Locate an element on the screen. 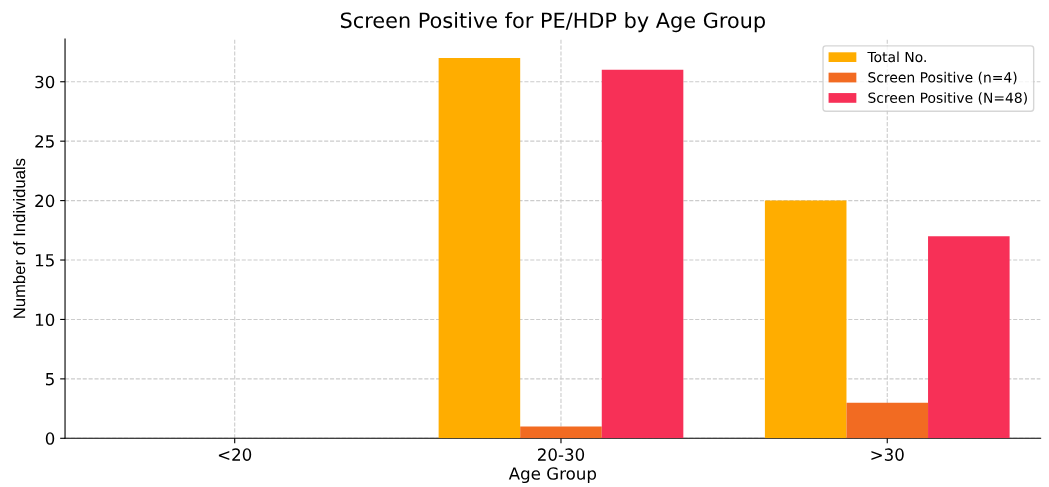 The width and height of the screenshot is (1049, 487). x-axis-title: Age Group is located at coordinates (552, 475).